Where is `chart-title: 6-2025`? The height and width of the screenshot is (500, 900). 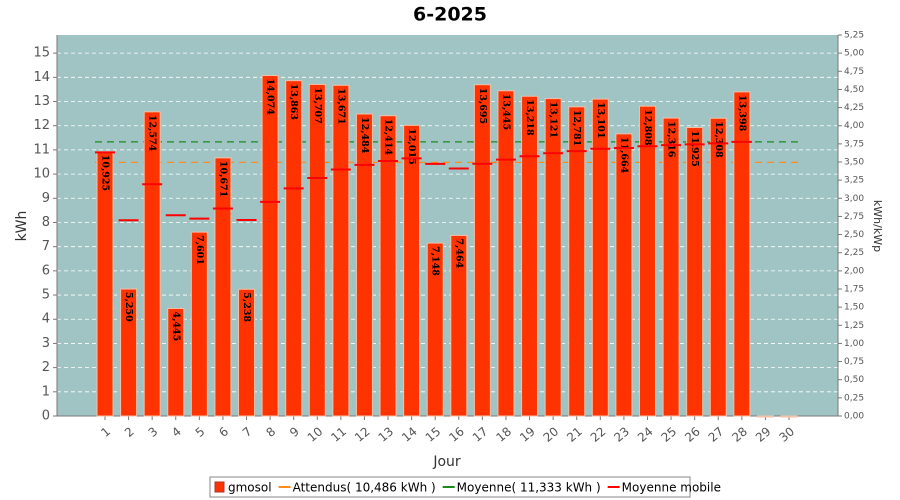
chart-title: 6-2025 is located at coordinates (450, 15).